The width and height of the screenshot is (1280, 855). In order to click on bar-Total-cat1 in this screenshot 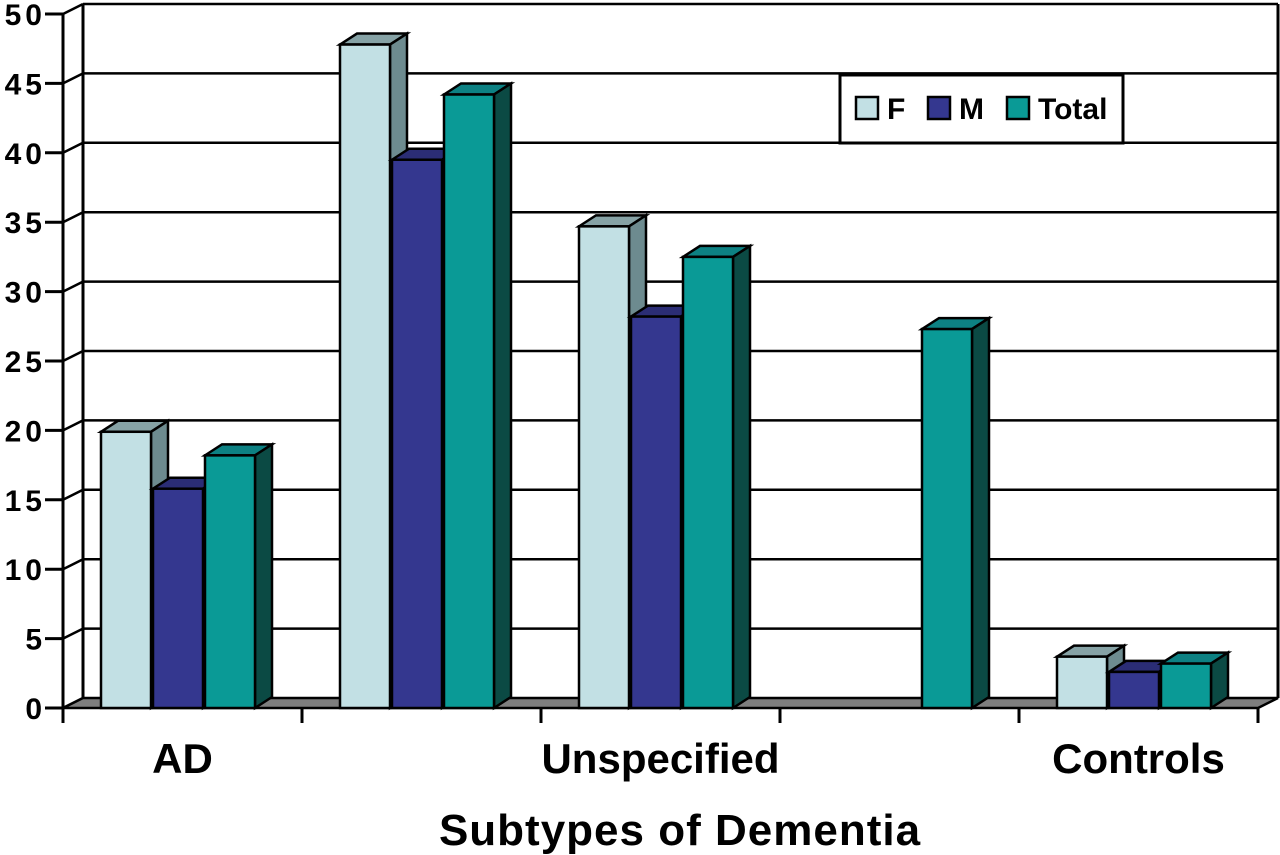, I will do `click(477, 396)`.